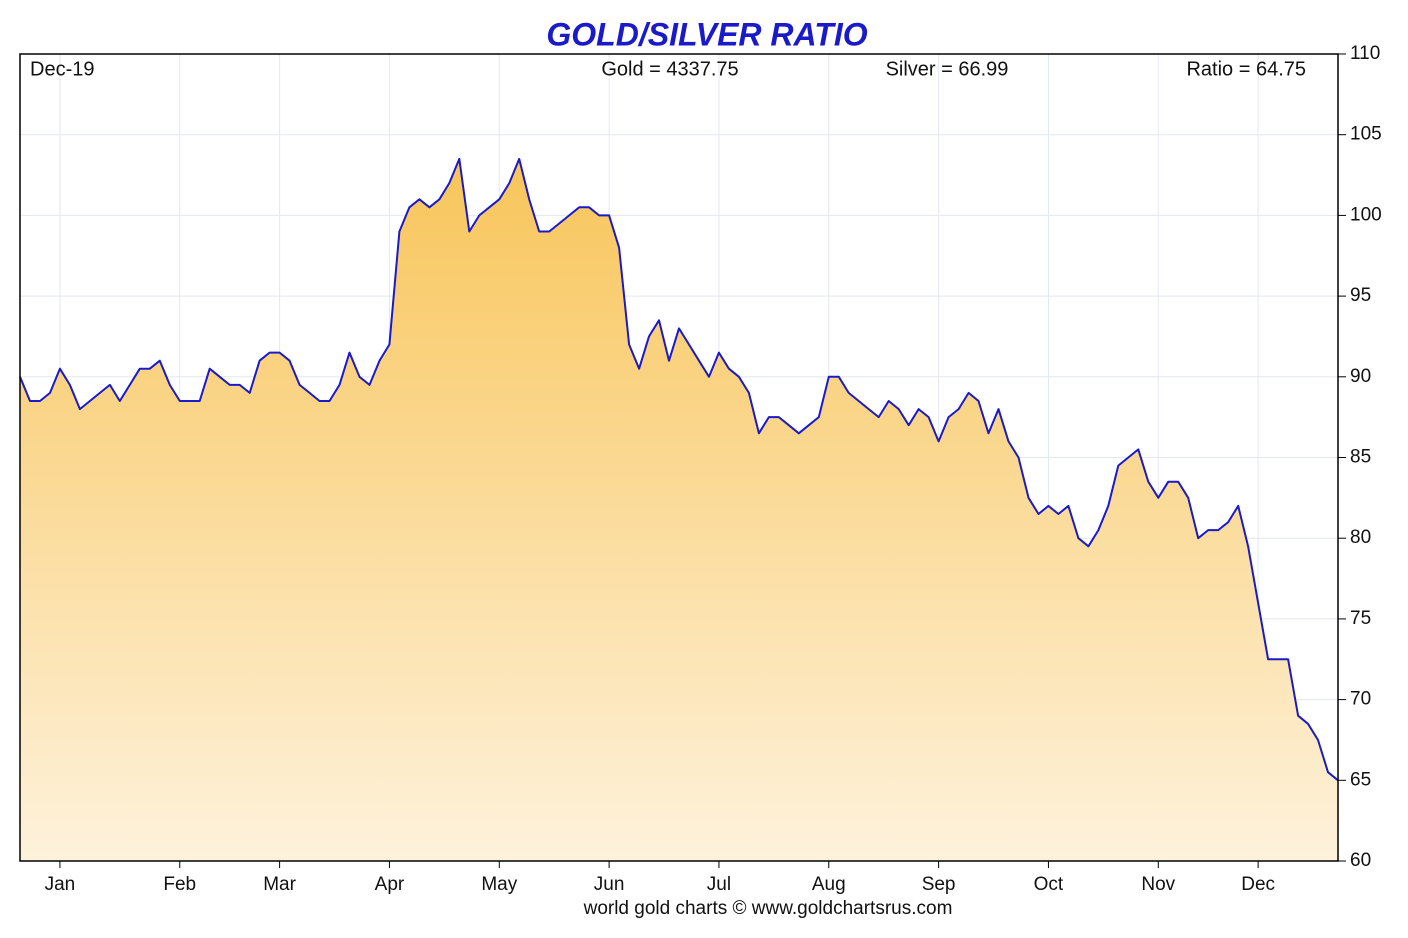  What do you see at coordinates (706, 34) in the screenshot?
I see `chart-title: GOLD/SILVER RATIO` at bounding box center [706, 34].